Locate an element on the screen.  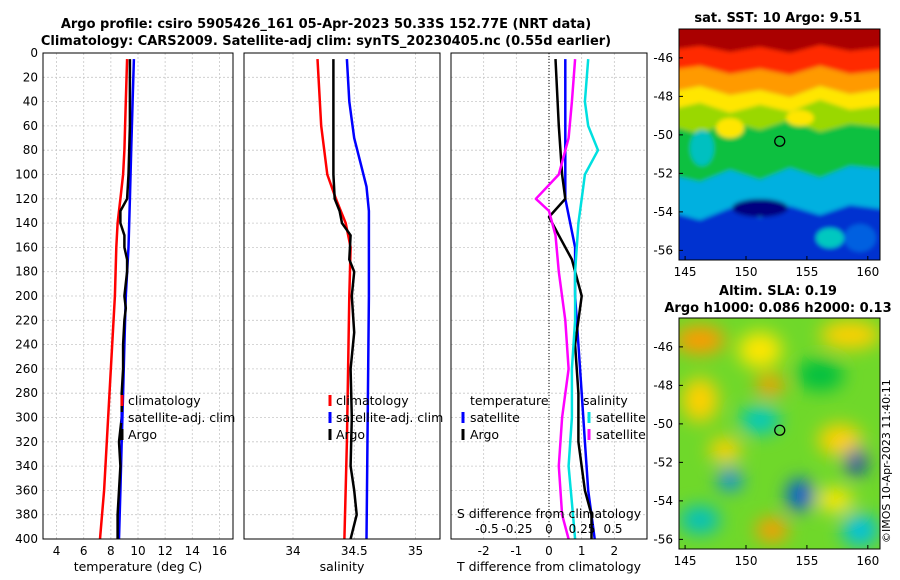
secondary-tick-label: -0.5 is located at coordinates (486, 529).